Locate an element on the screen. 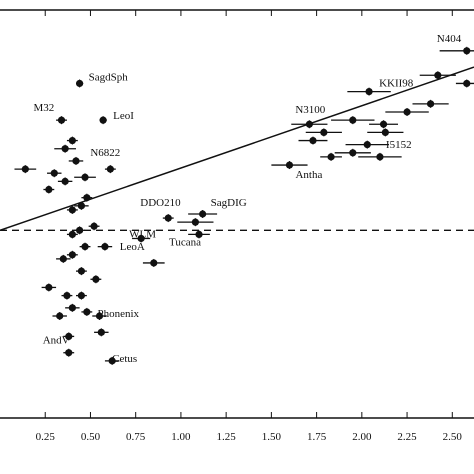  point-label-57: Tucana is located at coordinates (185, 242).